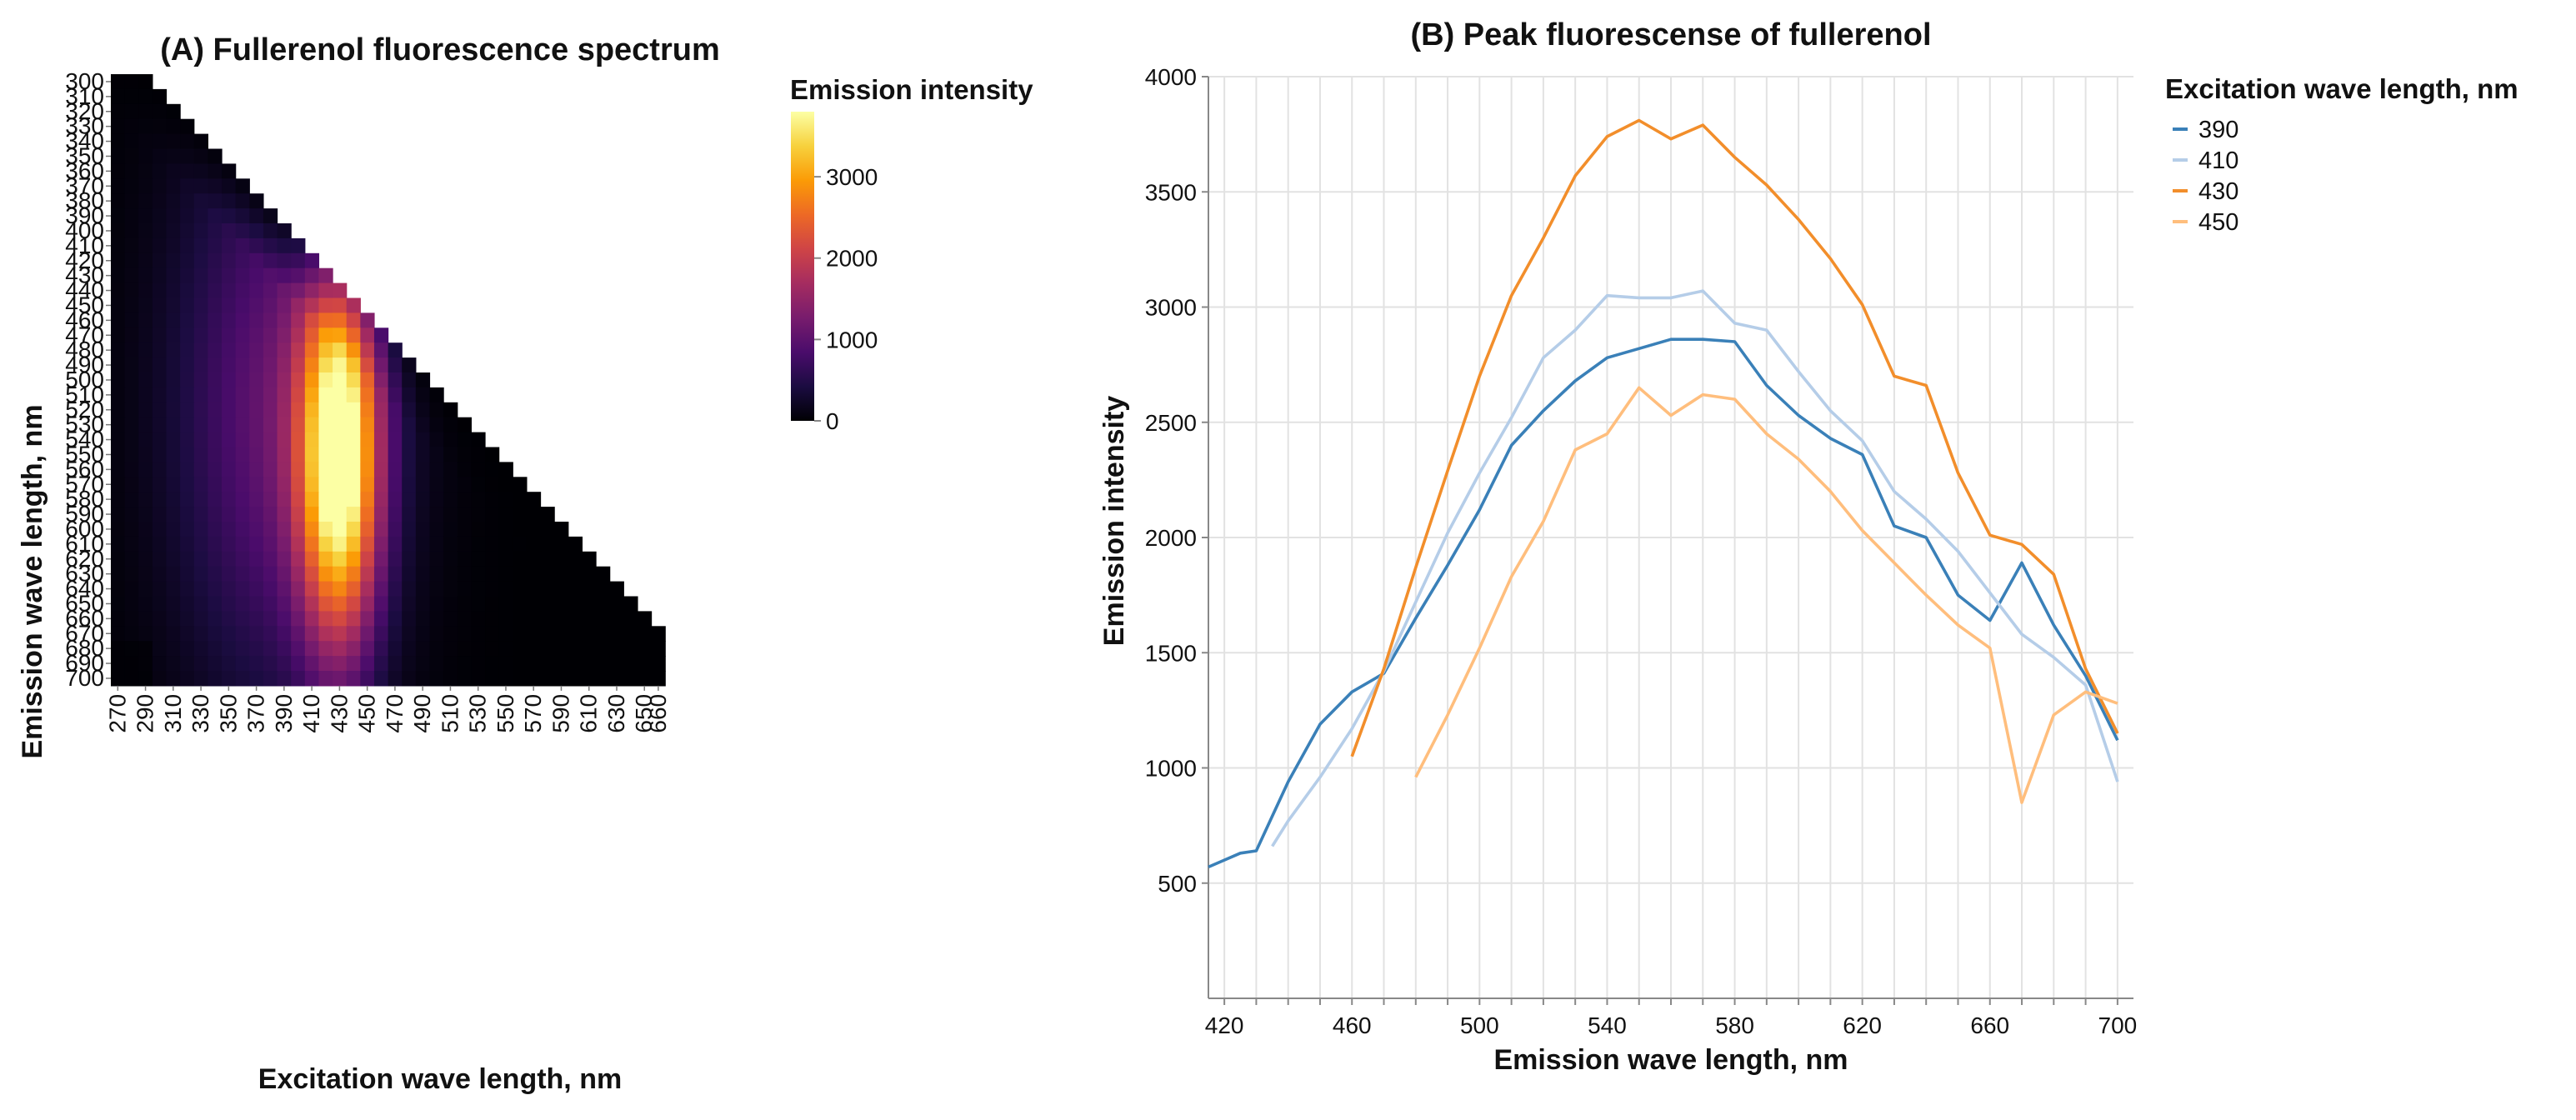 The image size is (2576, 1120). What do you see at coordinates (1171, 769) in the screenshot?
I see `y-tick-label: 1000` at bounding box center [1171, 769].